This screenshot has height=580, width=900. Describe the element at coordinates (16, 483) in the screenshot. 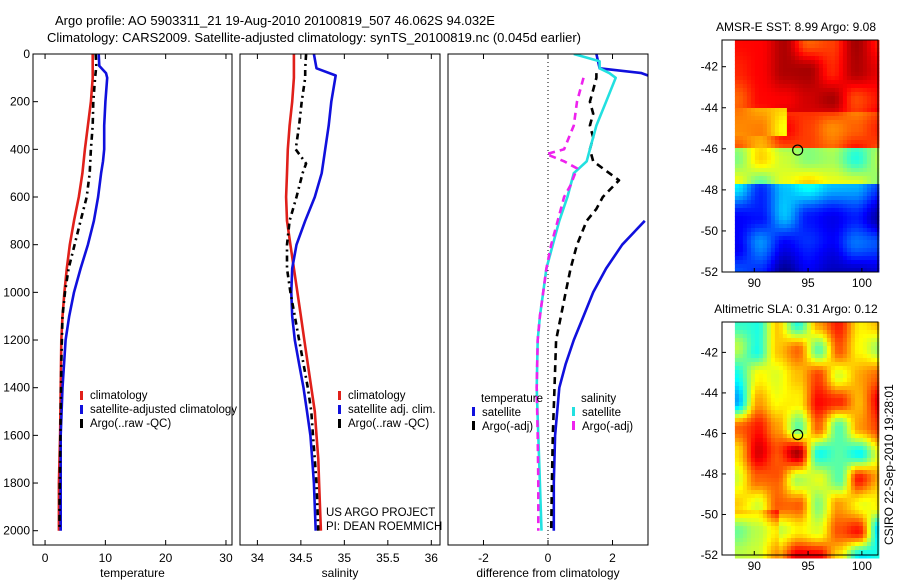

I see `y-tick-label: 1800` at that location.